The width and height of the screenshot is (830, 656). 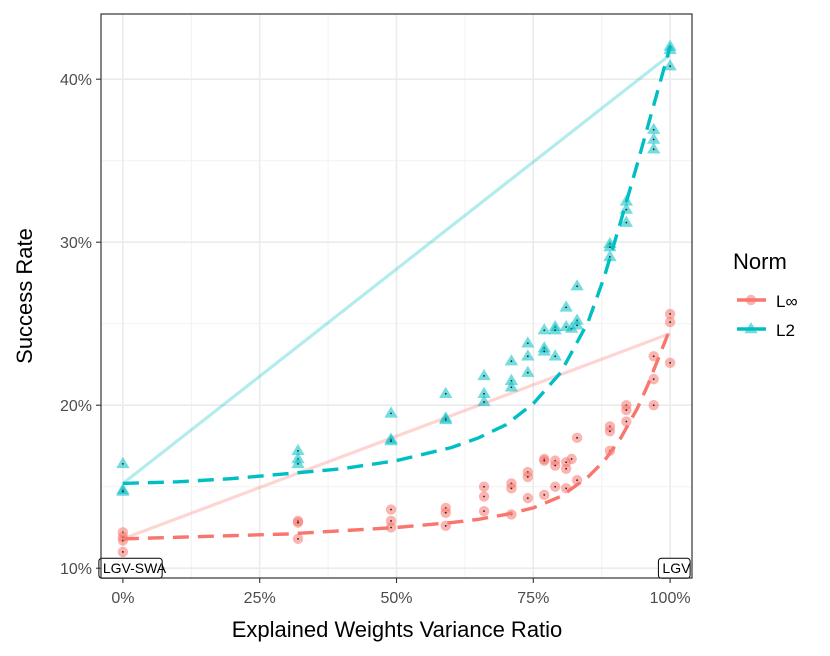 I want to click on legend-label-linf: L∞, so click(x=787, y=301).